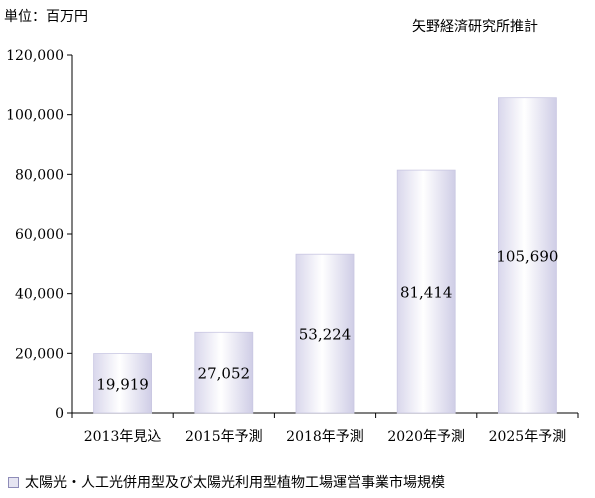  I want to click on data-label: 19,919, so click(122, 384).